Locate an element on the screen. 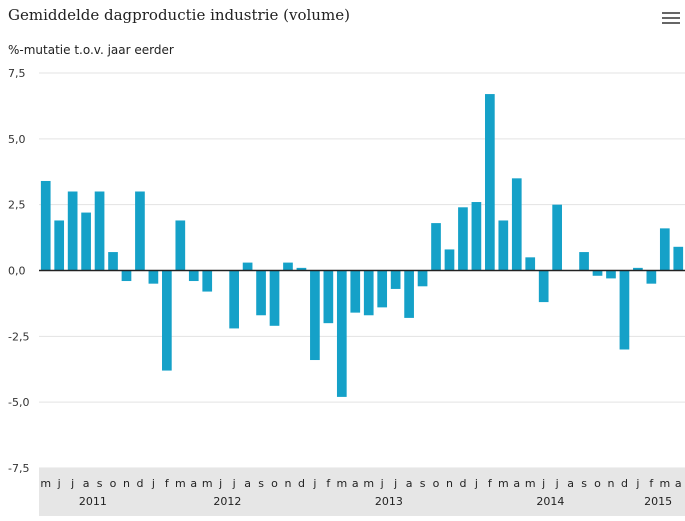  y-tick-label: -2,5 is located at coordinates (18, 336).